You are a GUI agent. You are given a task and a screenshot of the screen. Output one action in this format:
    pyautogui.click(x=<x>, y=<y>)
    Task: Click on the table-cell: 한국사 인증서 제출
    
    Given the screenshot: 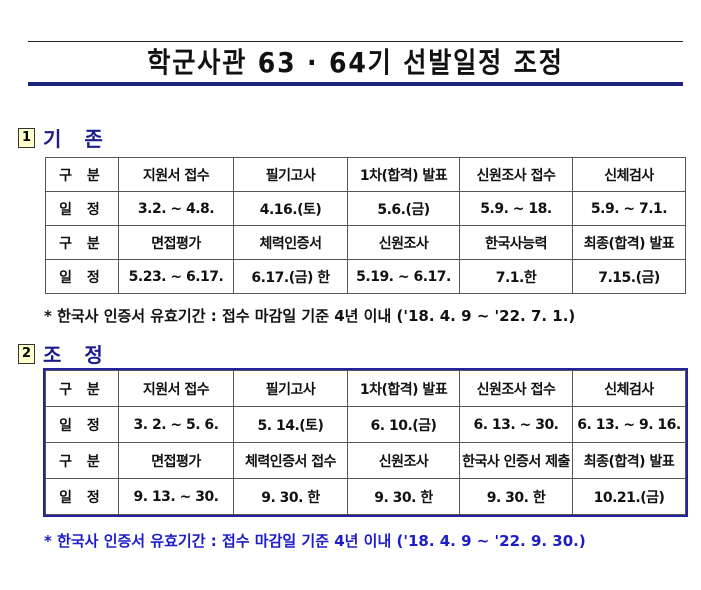 What is the action you would take?
    pyautogui.click(x=516, y=460)
    